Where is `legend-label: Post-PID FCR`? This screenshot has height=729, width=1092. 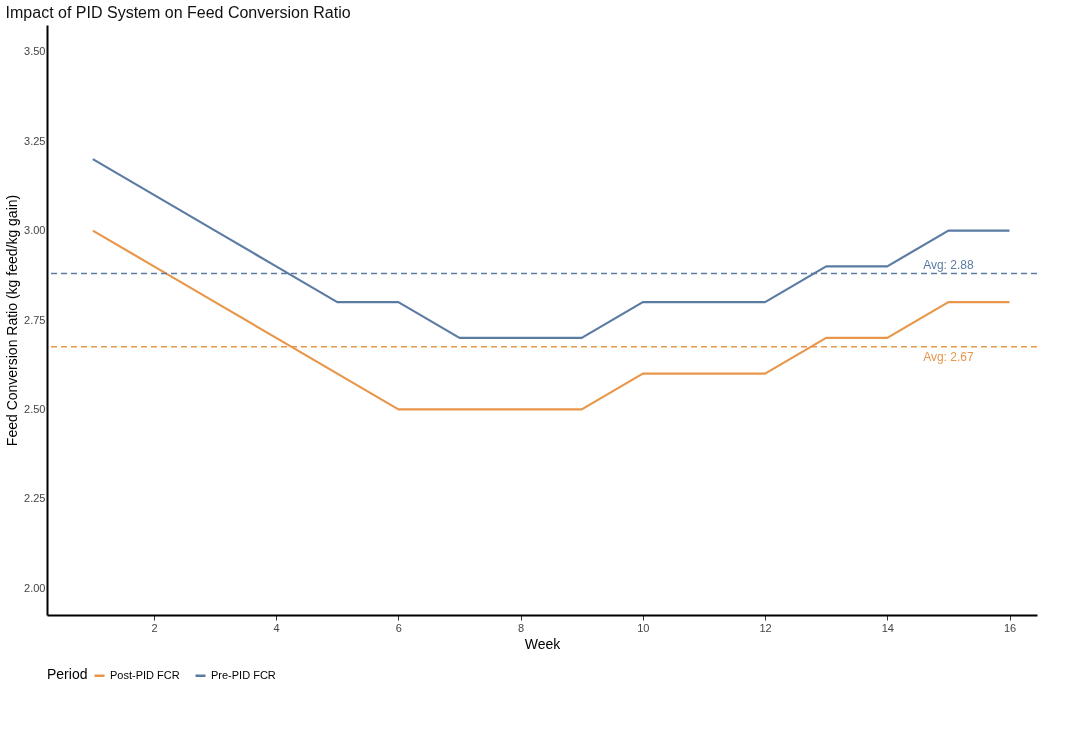
legend-label: Post-PID FCR is located at coordinates (145, 674).